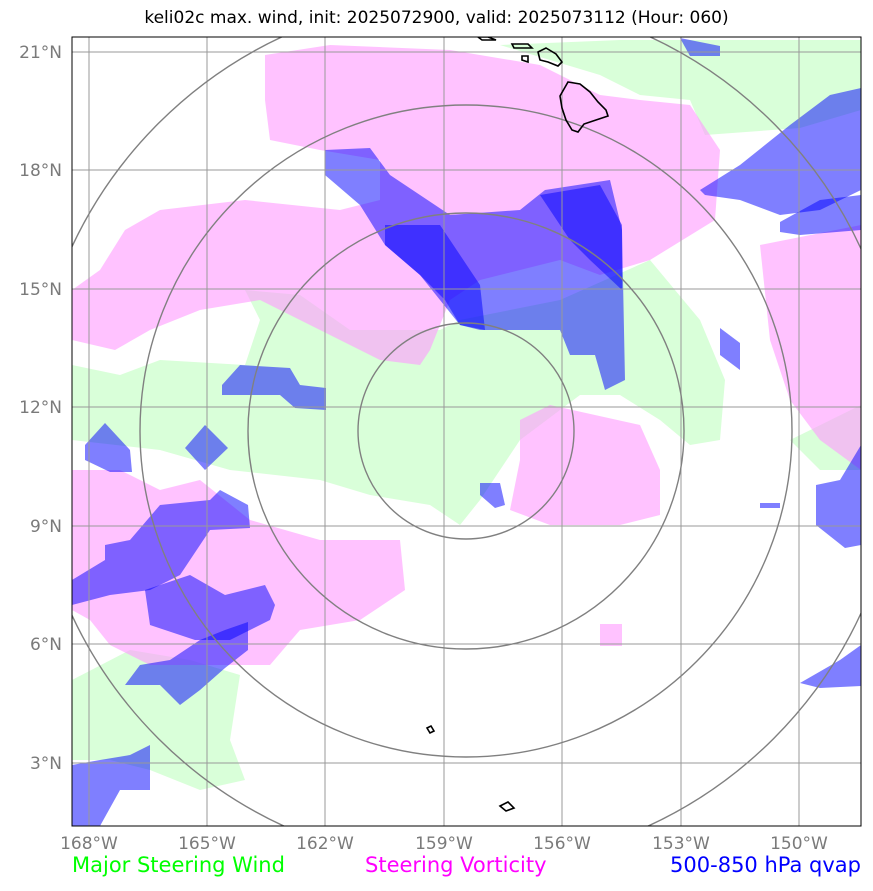  What do you see at coordinates (486, 39) in the screenshot?
I see `oahu-island` at bounding box center [486, 39].